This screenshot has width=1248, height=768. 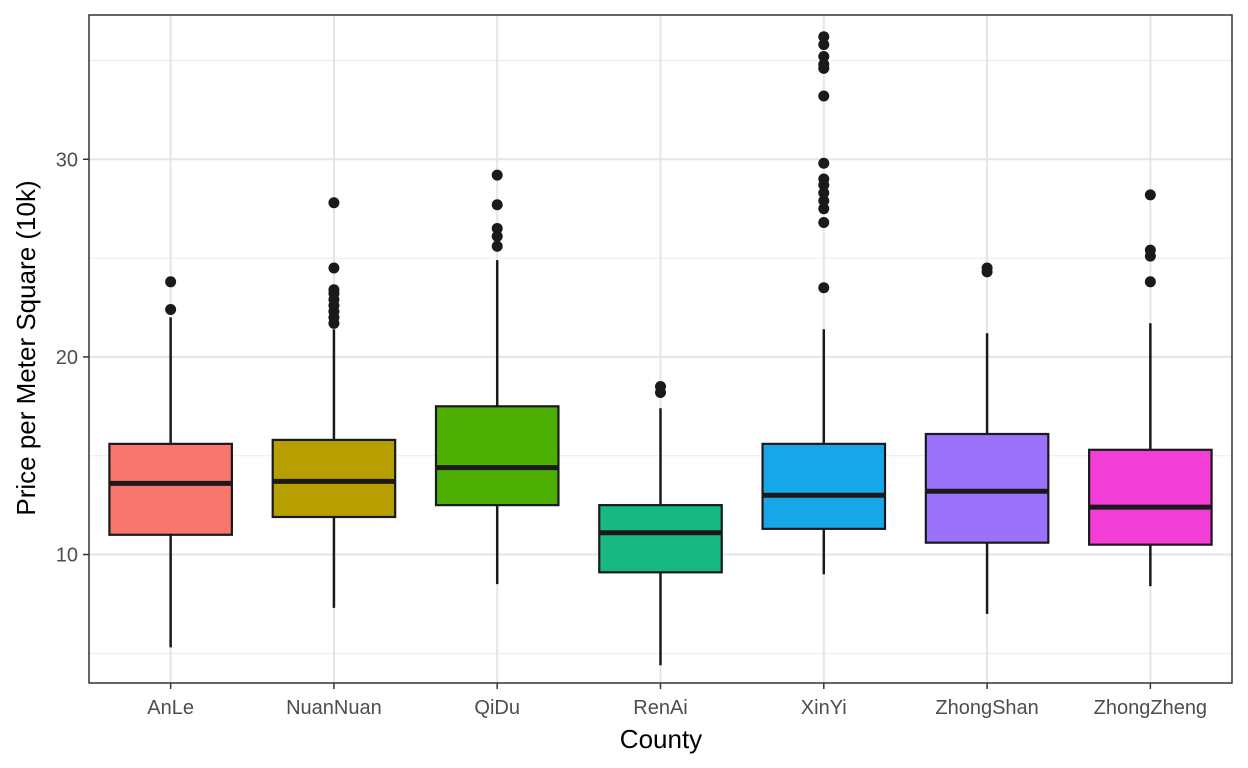 What do you see at coordinates (497, 377) in the screenshot?
I see `box-QiDu` at bounding box center [497, 377].